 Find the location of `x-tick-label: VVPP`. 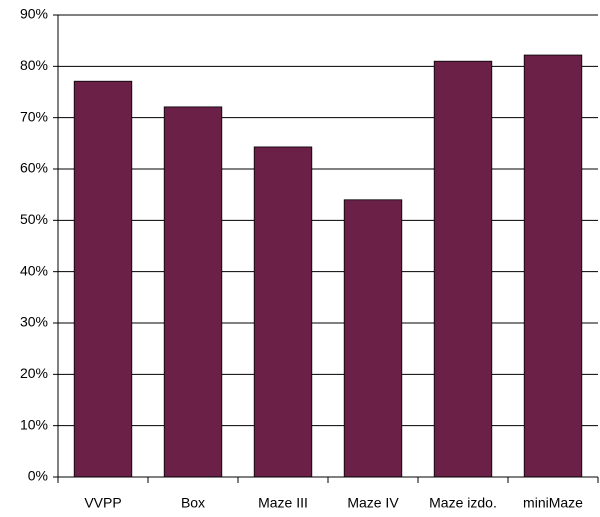

x-tick-label: VVPP is located at coordinates (102, 503).